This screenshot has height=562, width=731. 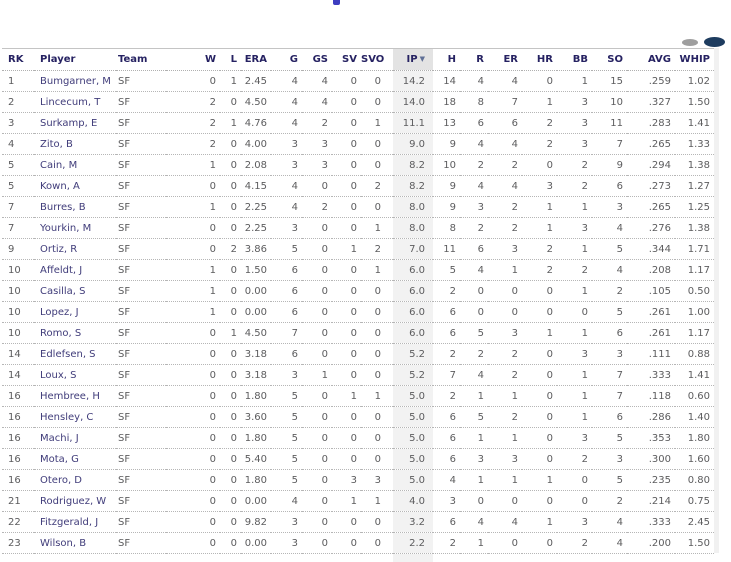 What do you see at coordinates (59, 249) in the screenshot?
I see `player-link: Ortiz, R` at bounding box center [59, 249].